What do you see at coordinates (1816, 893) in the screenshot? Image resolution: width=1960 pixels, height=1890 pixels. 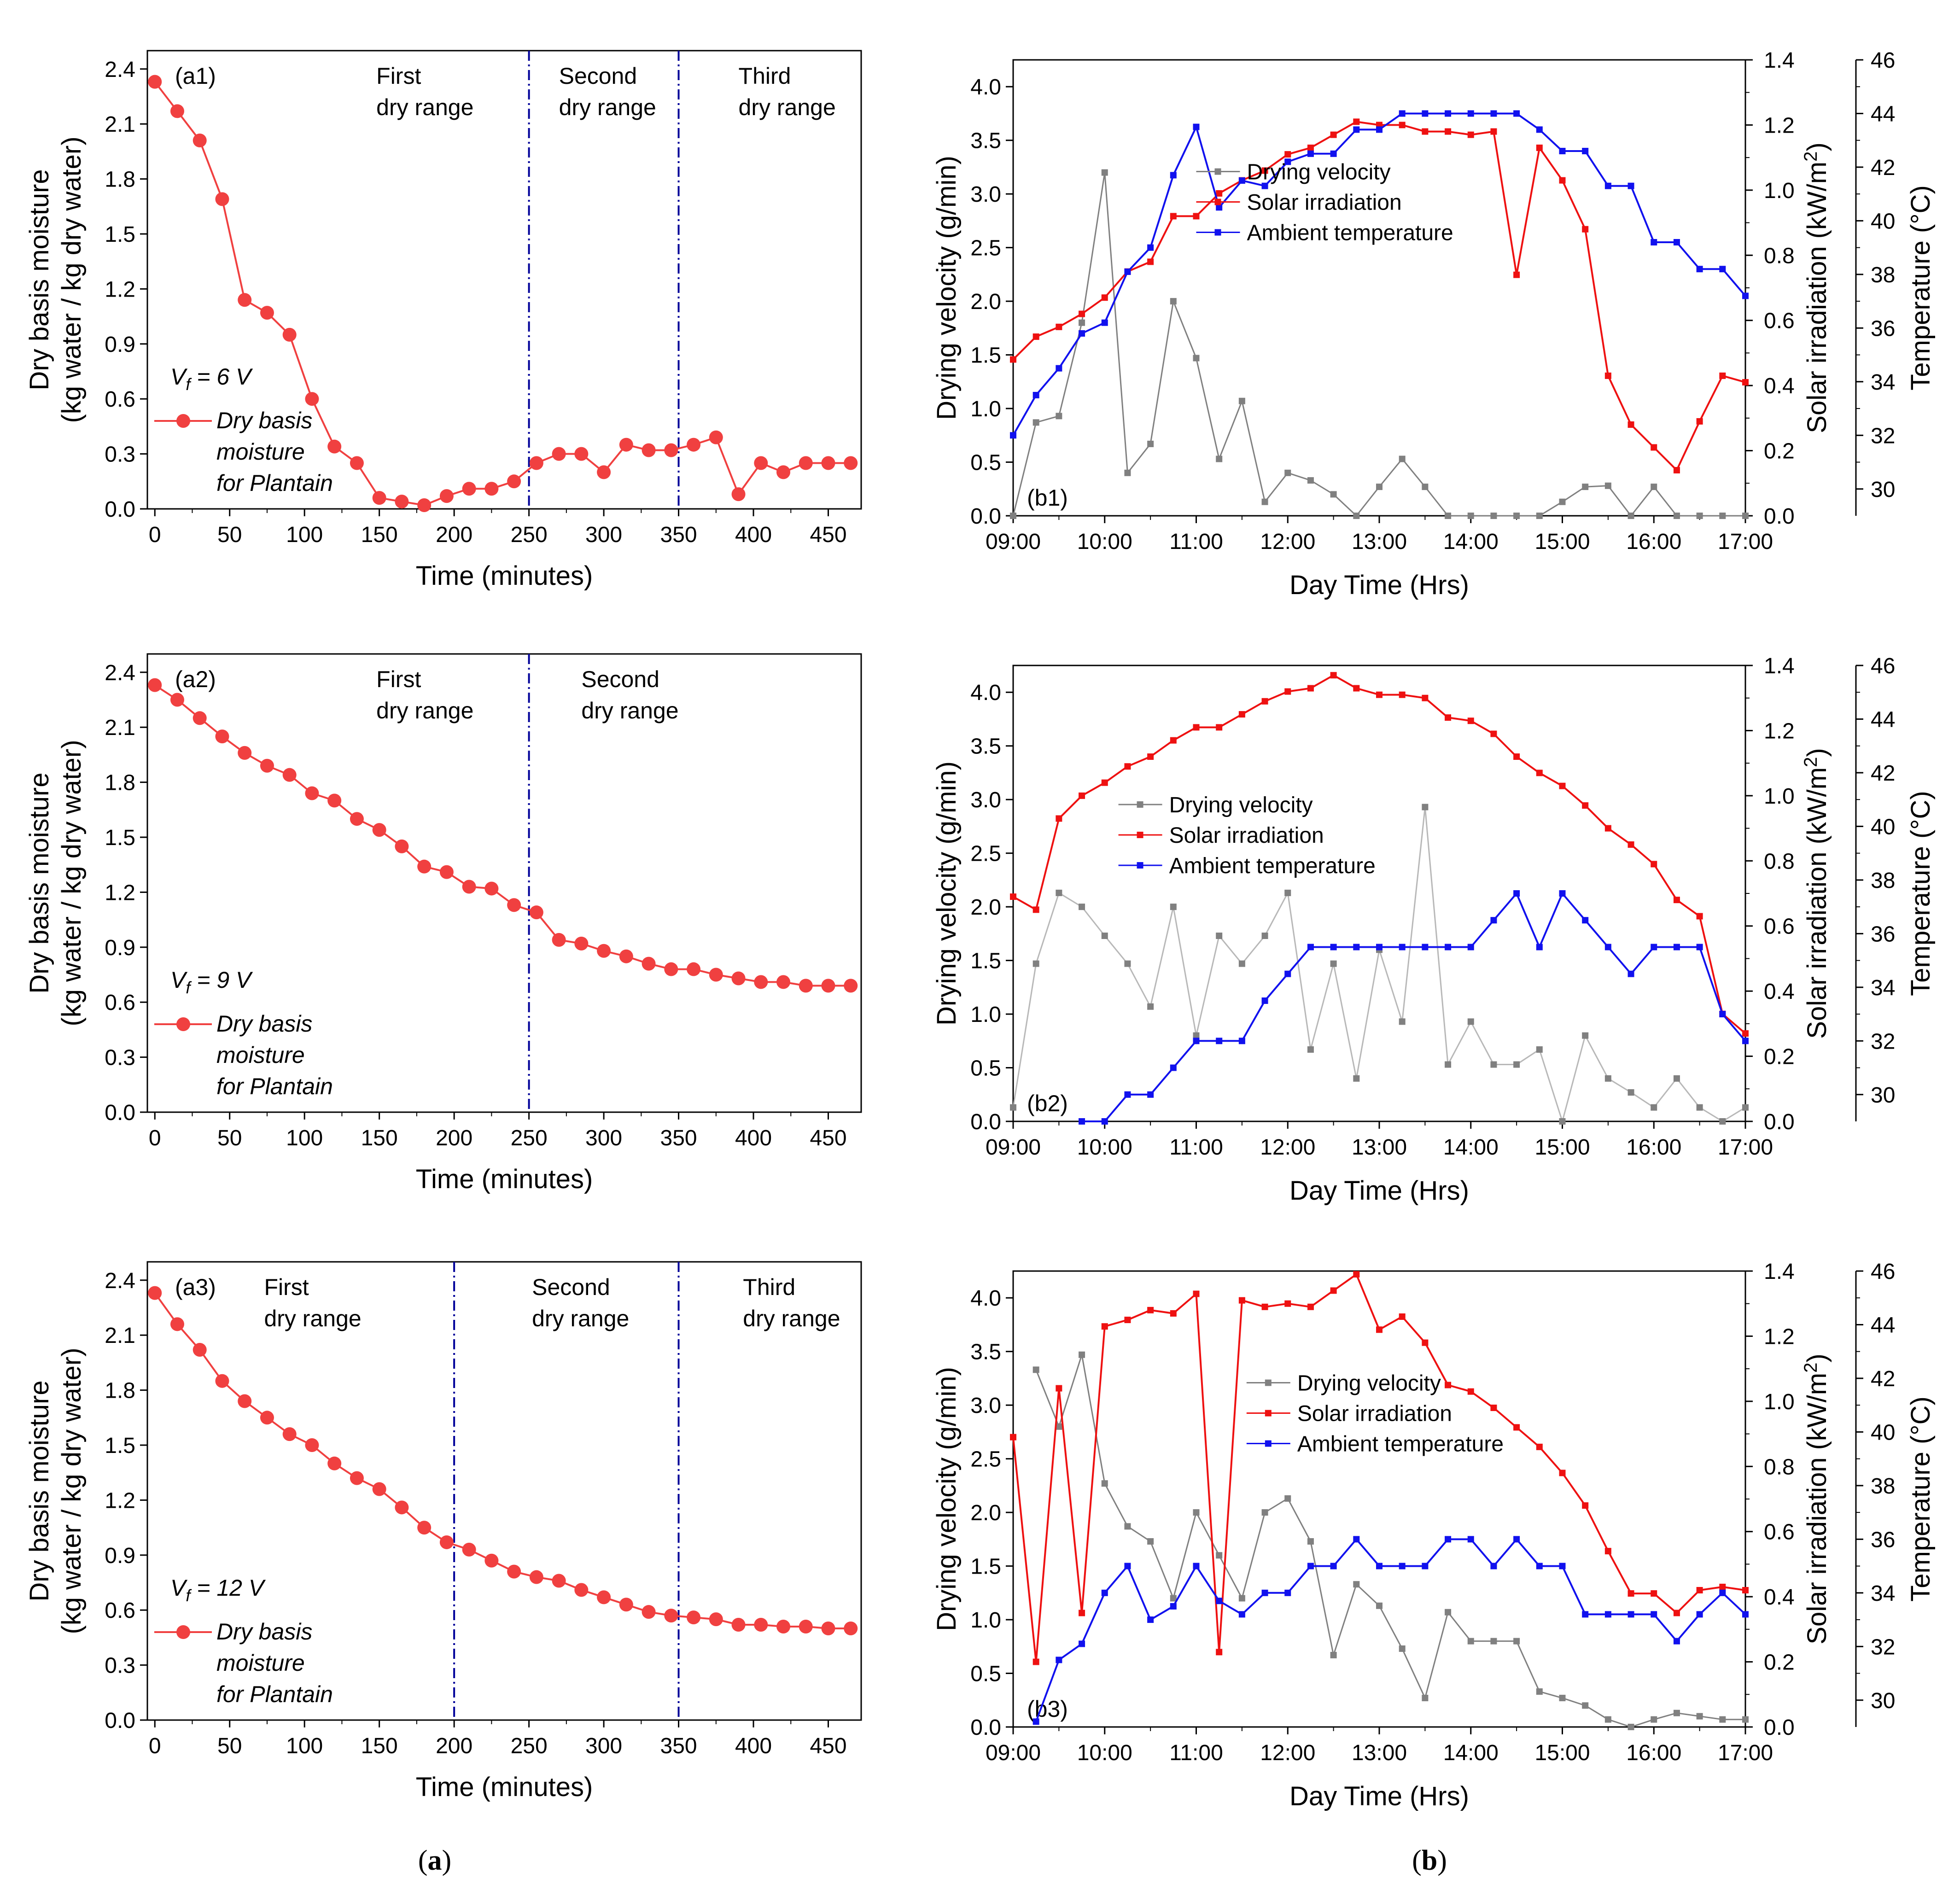 I see `y-right-axis-title: Solar irradiation (kW/m2)` at bounding box center [1816, 893].